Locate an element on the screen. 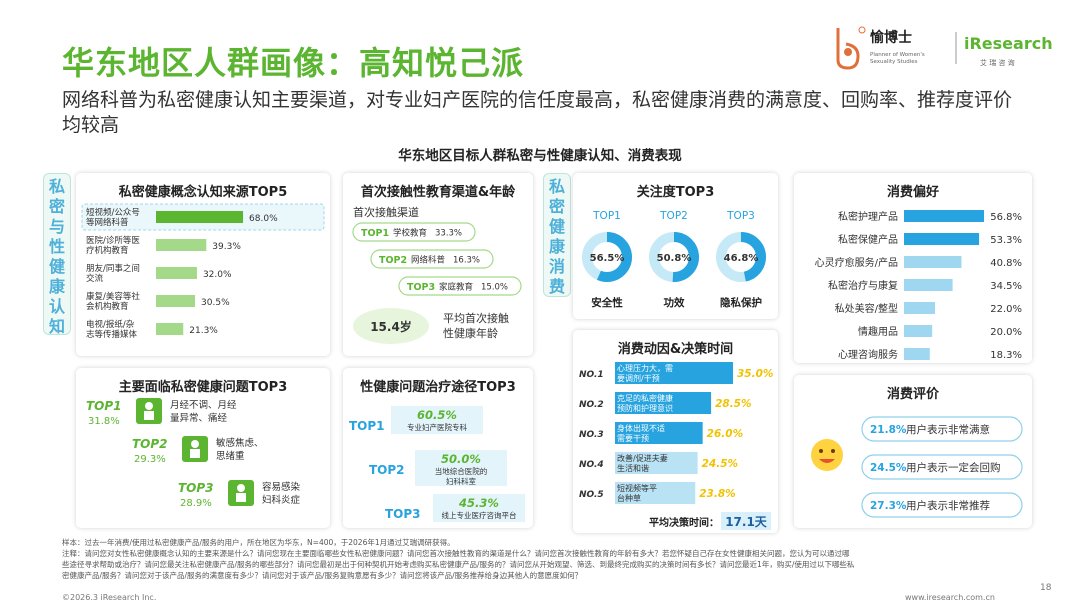 This screenshot has width=1080, height=608. category-label: 等网络科普 is located at coordinates (107, 222).